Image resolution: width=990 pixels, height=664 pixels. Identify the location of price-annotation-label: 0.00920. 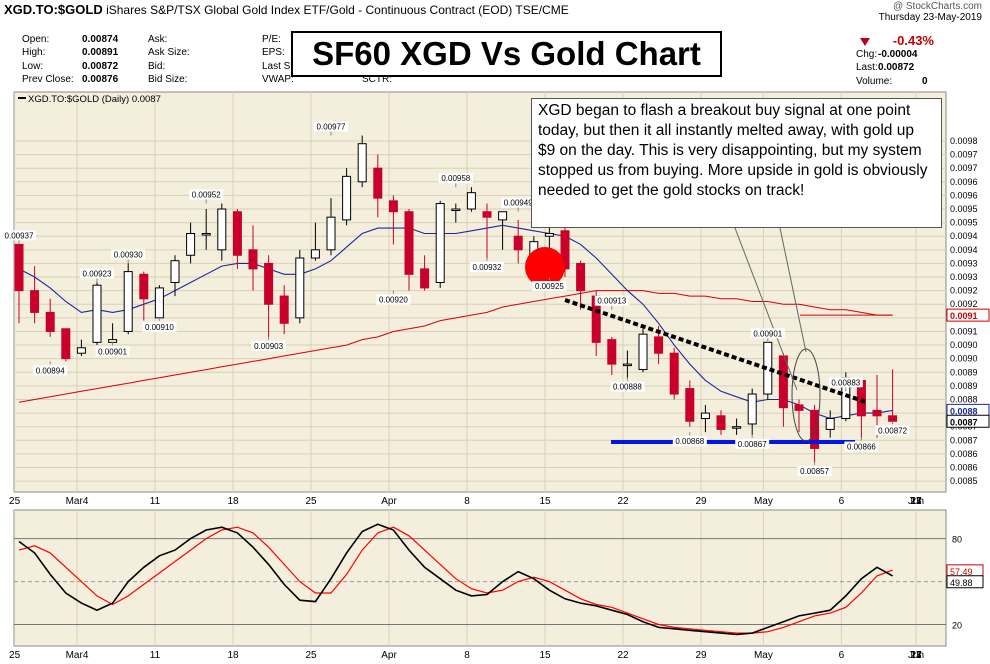
(393, 300).